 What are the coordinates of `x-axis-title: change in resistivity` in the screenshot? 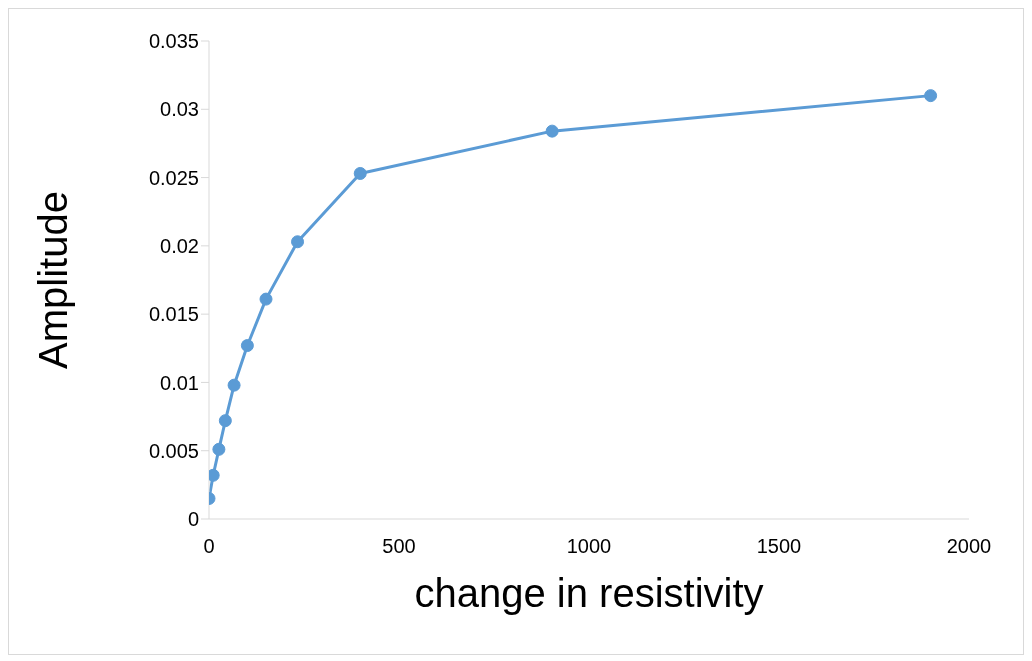 It's located at (589, 593).